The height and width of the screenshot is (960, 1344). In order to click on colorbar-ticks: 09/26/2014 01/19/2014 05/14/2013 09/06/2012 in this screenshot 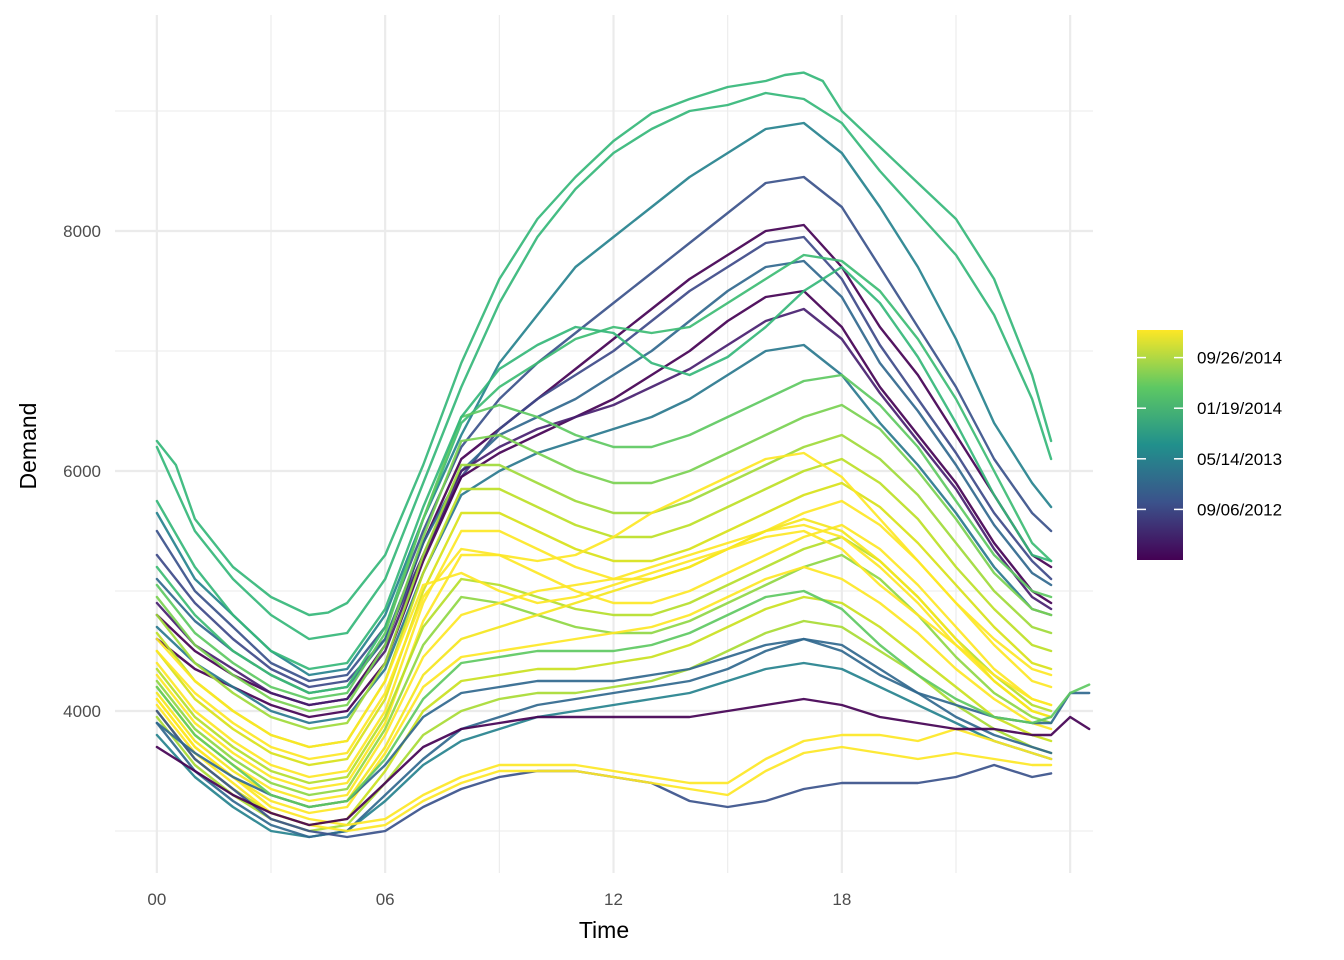, I will do `click(1209, 434)`.